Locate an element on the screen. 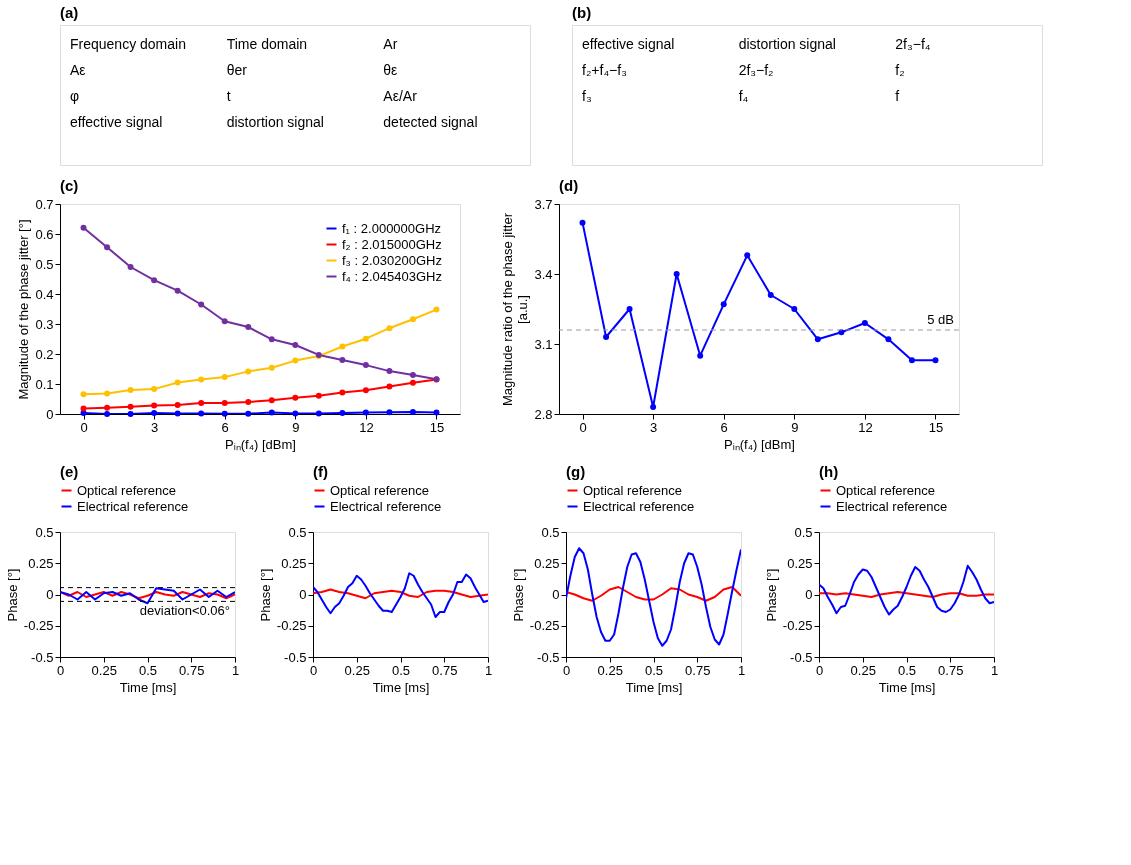 Image resolution: width=1131 pixels, height=865 pixels. y-tick-label: 0.5 is located at coordinates (803, 532).